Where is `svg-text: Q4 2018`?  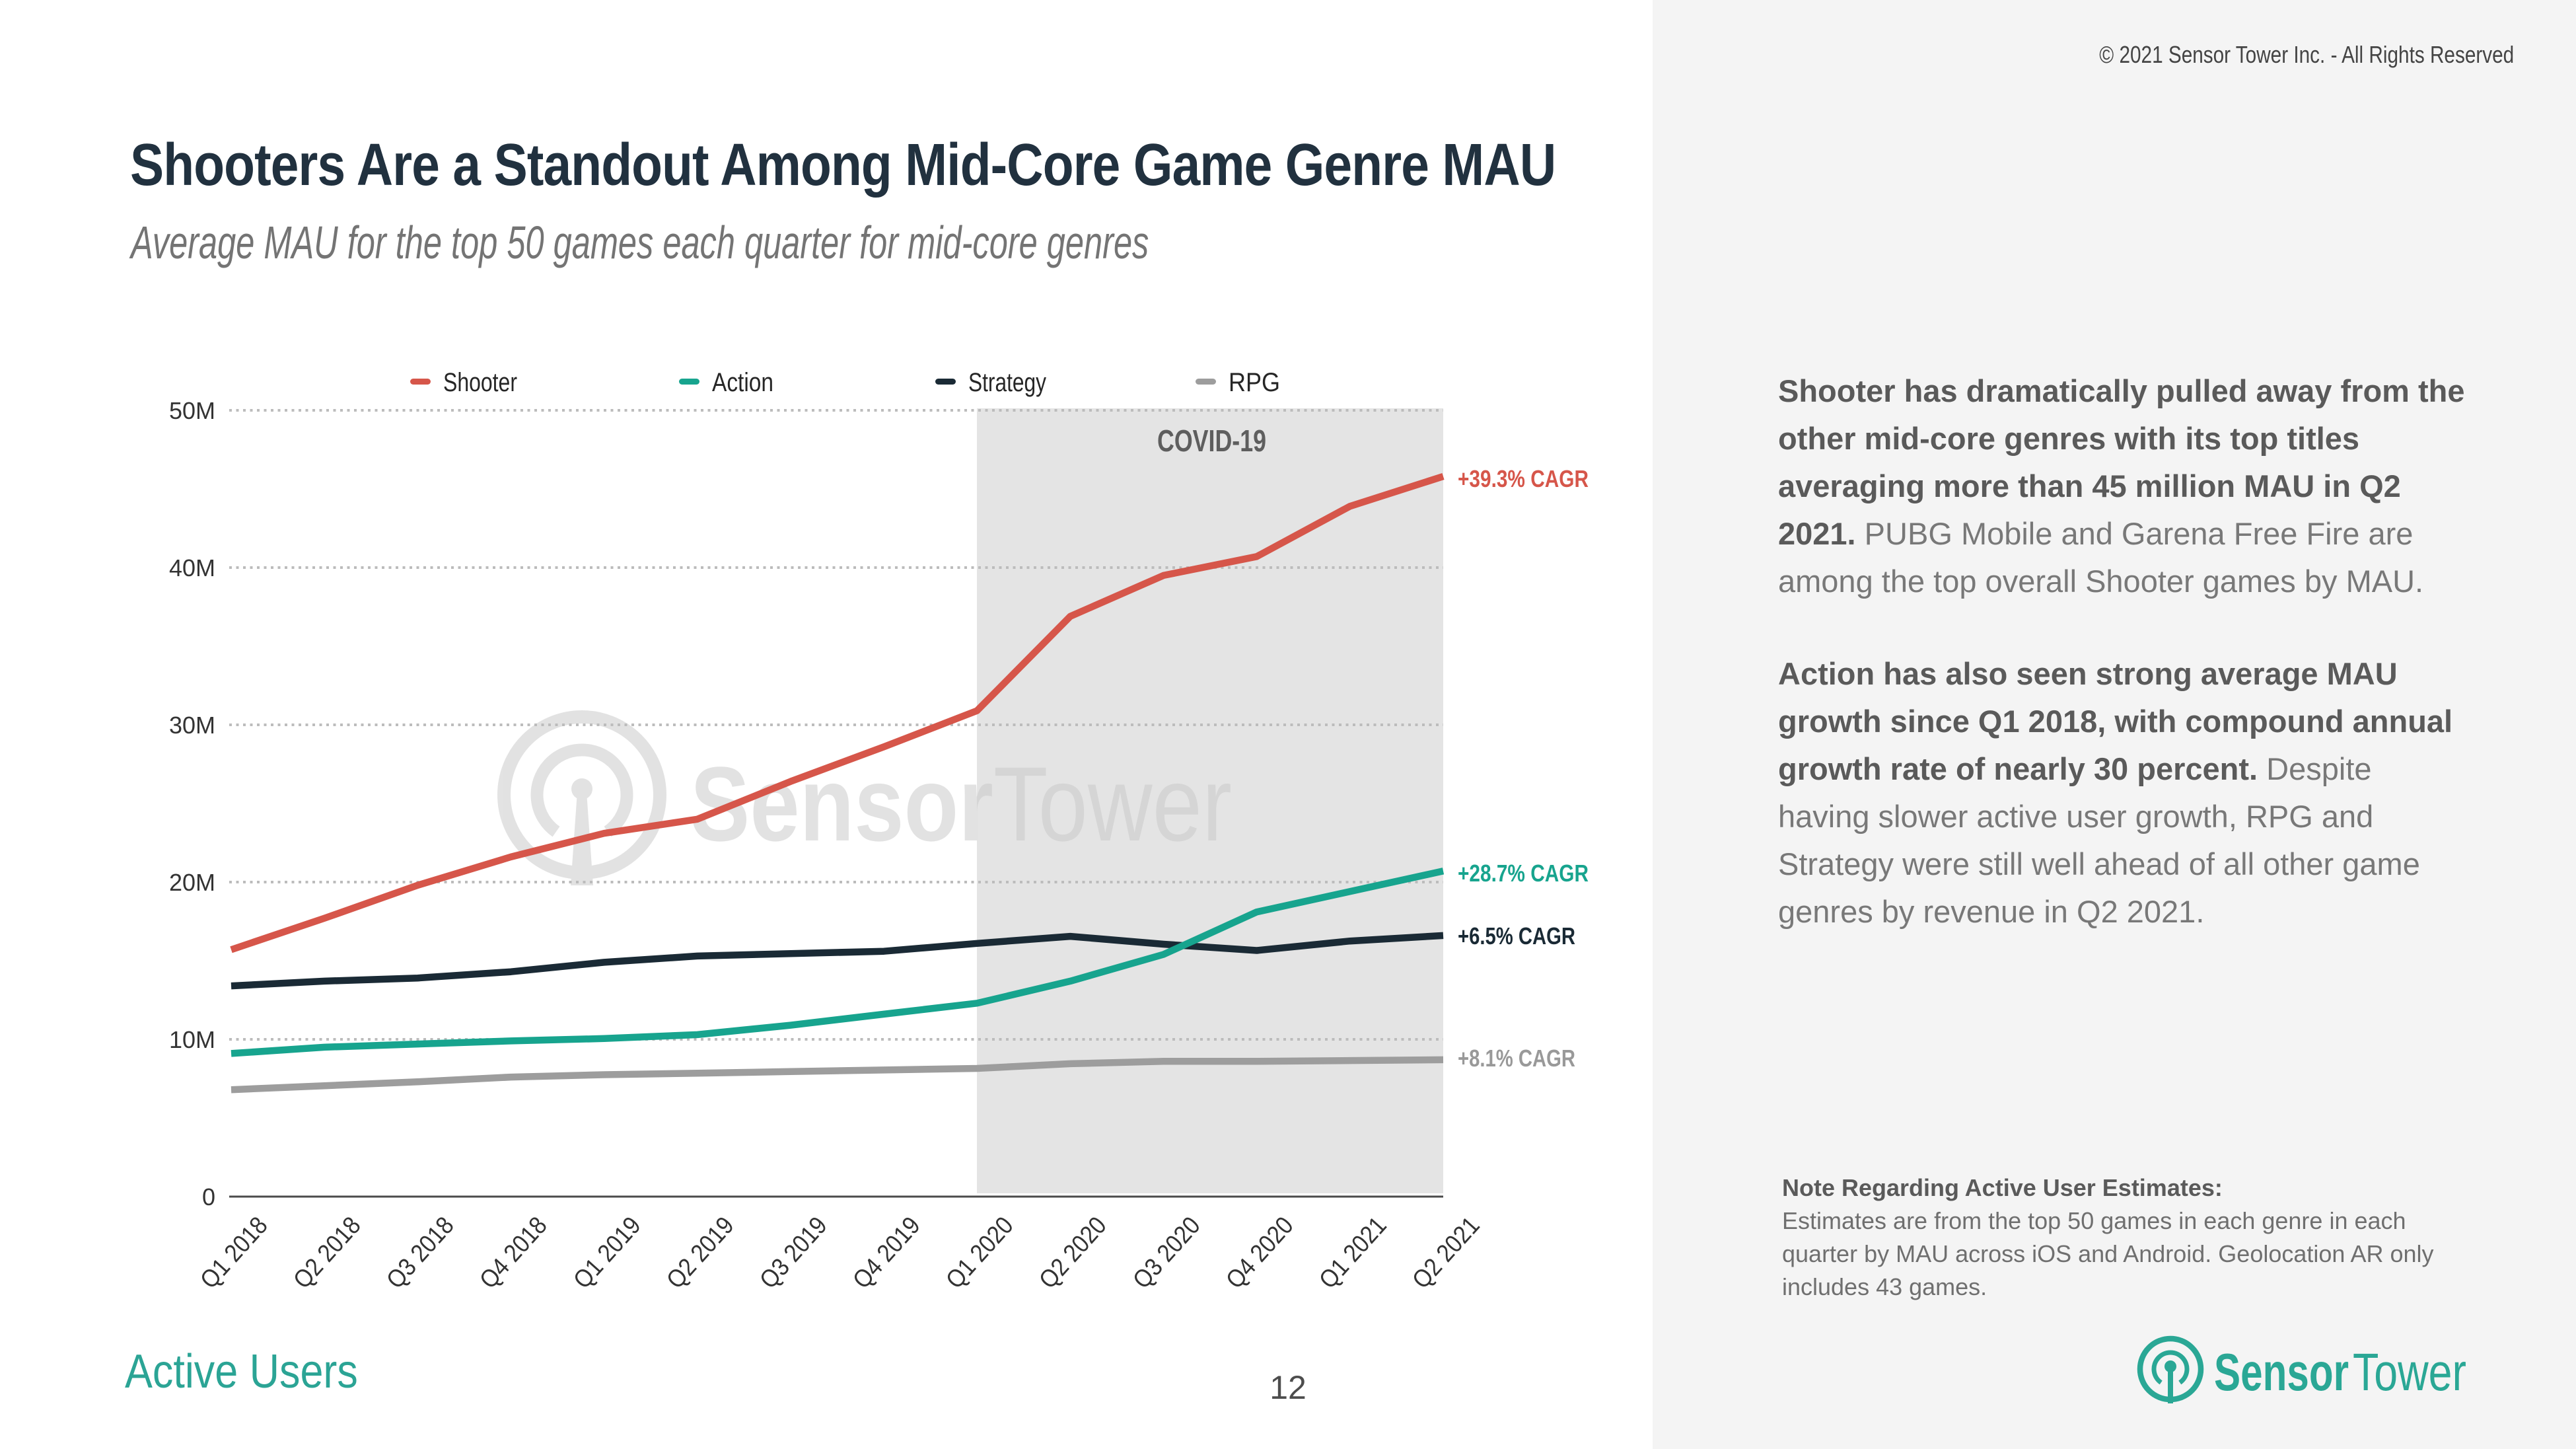 svg-text: Q4 2018 is located at coordinates (513, 1253).